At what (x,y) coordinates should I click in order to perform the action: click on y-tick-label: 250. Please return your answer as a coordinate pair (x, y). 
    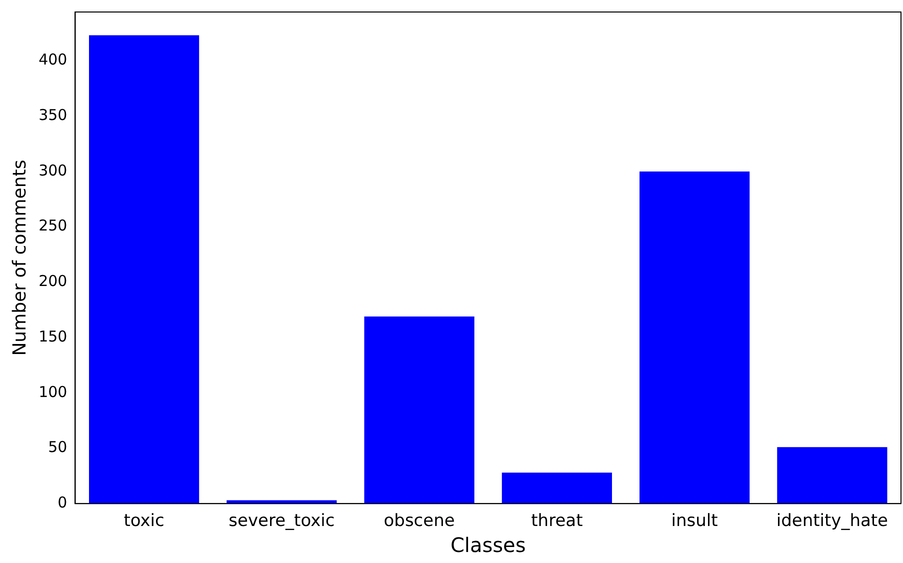
    Looking at the image, I should click on (53, 225).